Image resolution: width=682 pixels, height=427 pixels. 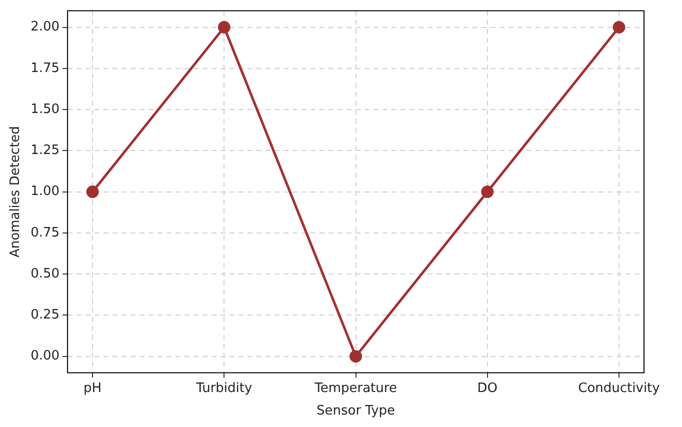 I want to click on y-tick-label: 1.25, so click(x=45, y=150).